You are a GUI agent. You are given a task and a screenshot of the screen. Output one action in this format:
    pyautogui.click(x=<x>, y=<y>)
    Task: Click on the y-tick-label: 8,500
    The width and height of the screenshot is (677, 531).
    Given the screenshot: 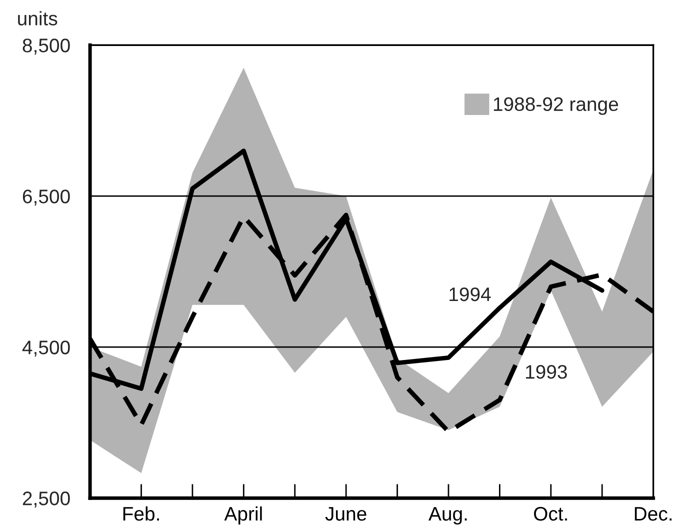 What is the action you would take?
    pyautogui.click(x=46, y=46)
    